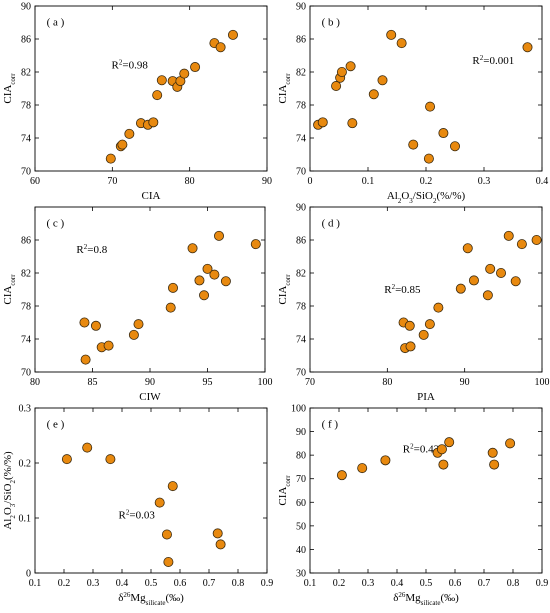 The width and height of the screenshot is (550, 613). Describe the element at coordinates (426, 583) in the screenshot. I see `x-tick-label: 0.5` at that location.